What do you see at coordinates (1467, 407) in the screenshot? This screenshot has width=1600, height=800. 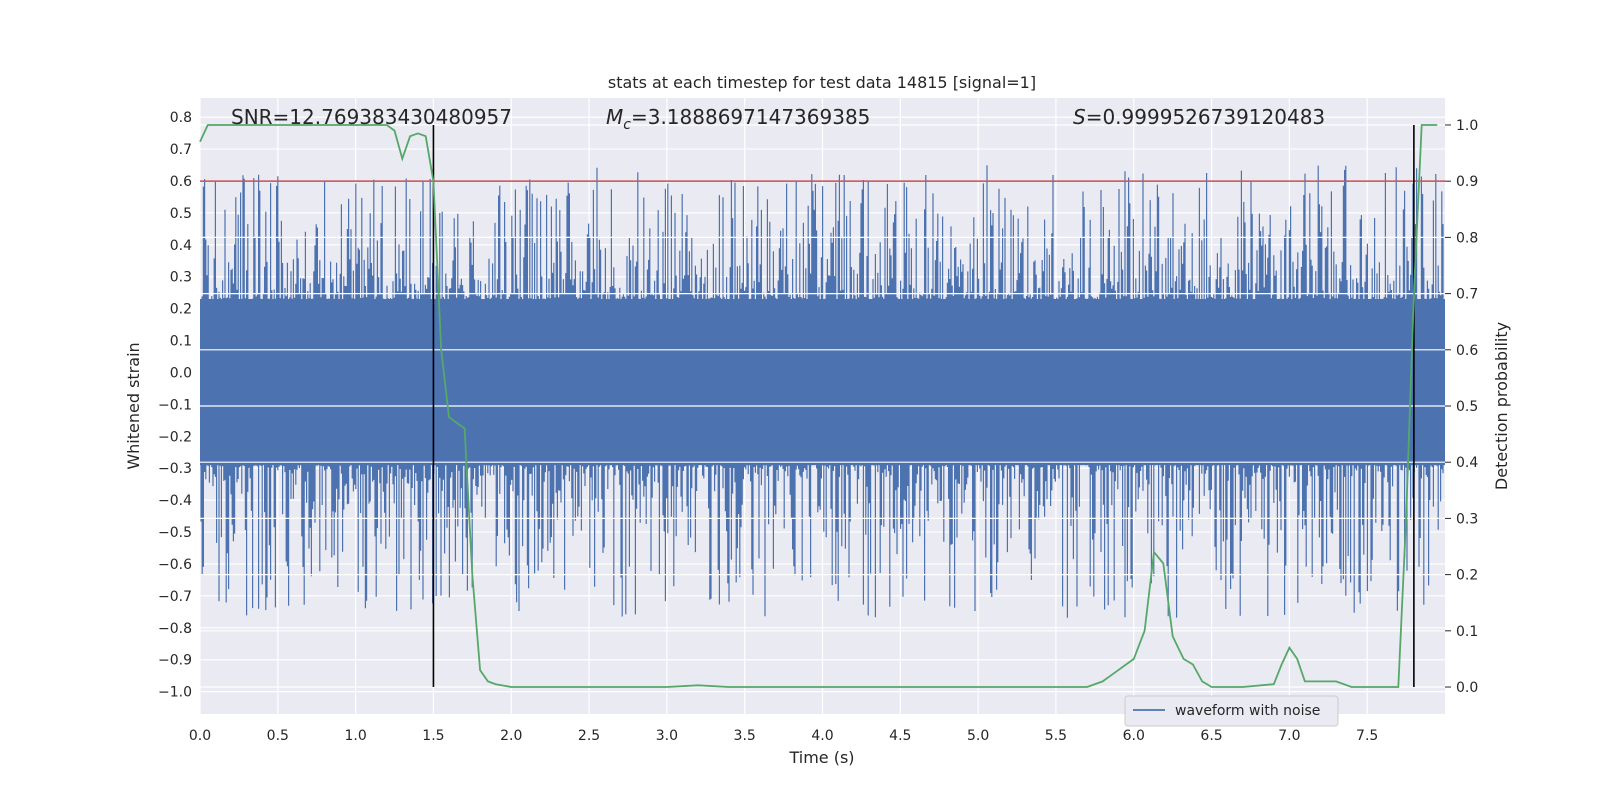 I see `y-right-tick-label: 0.5` at bounding box center [1467, 407].